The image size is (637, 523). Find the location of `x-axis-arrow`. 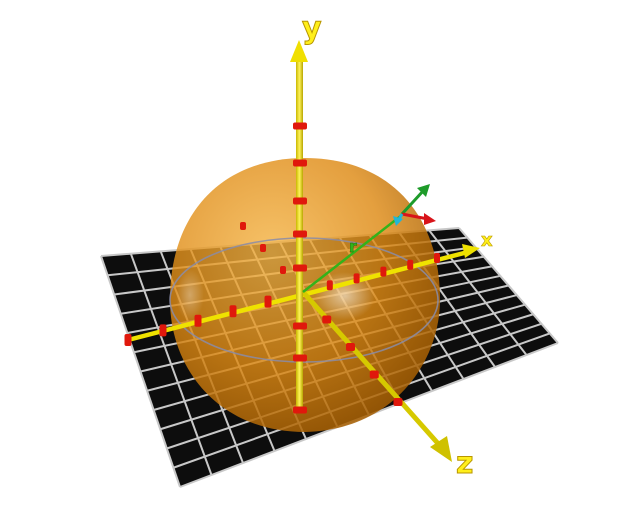

x-axis-arrow is located at coordinates (471, 251).